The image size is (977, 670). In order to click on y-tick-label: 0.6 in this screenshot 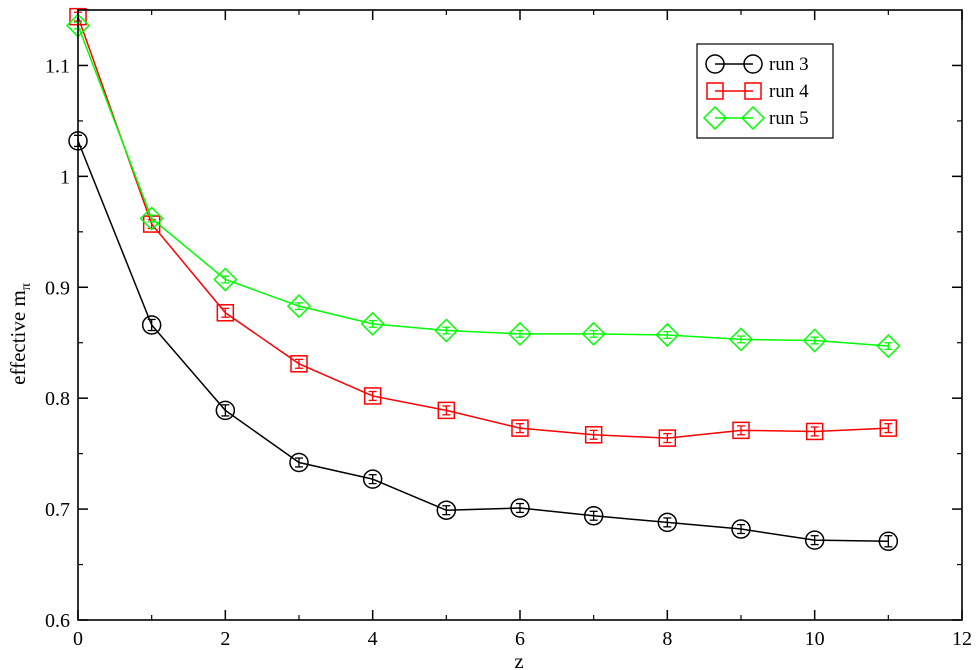, I will do `click(57, 621)`.